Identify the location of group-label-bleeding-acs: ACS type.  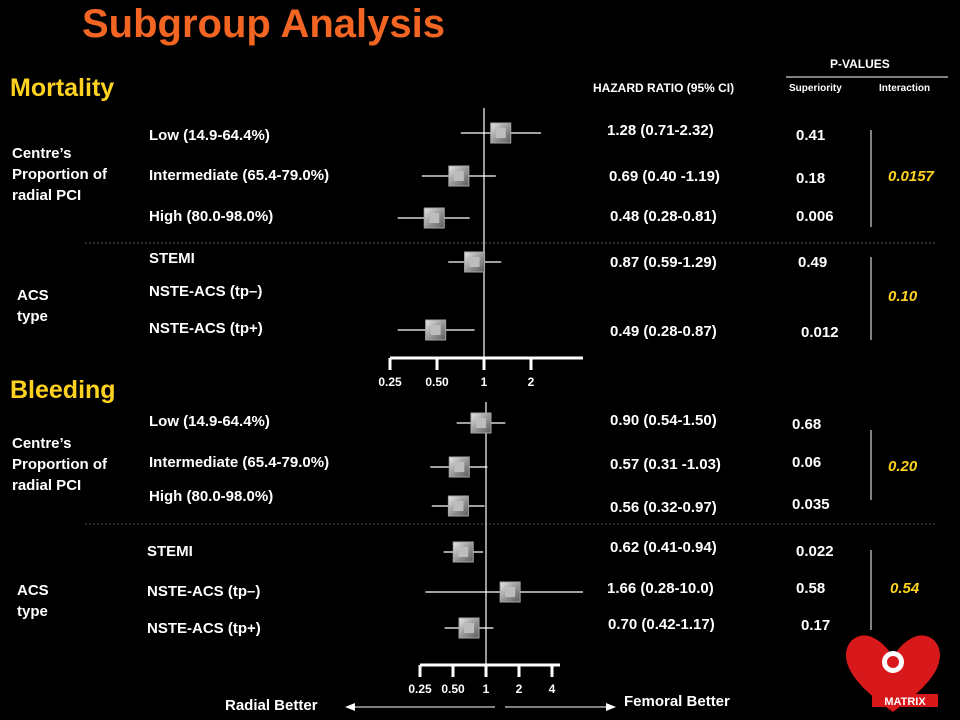
(33, 601).